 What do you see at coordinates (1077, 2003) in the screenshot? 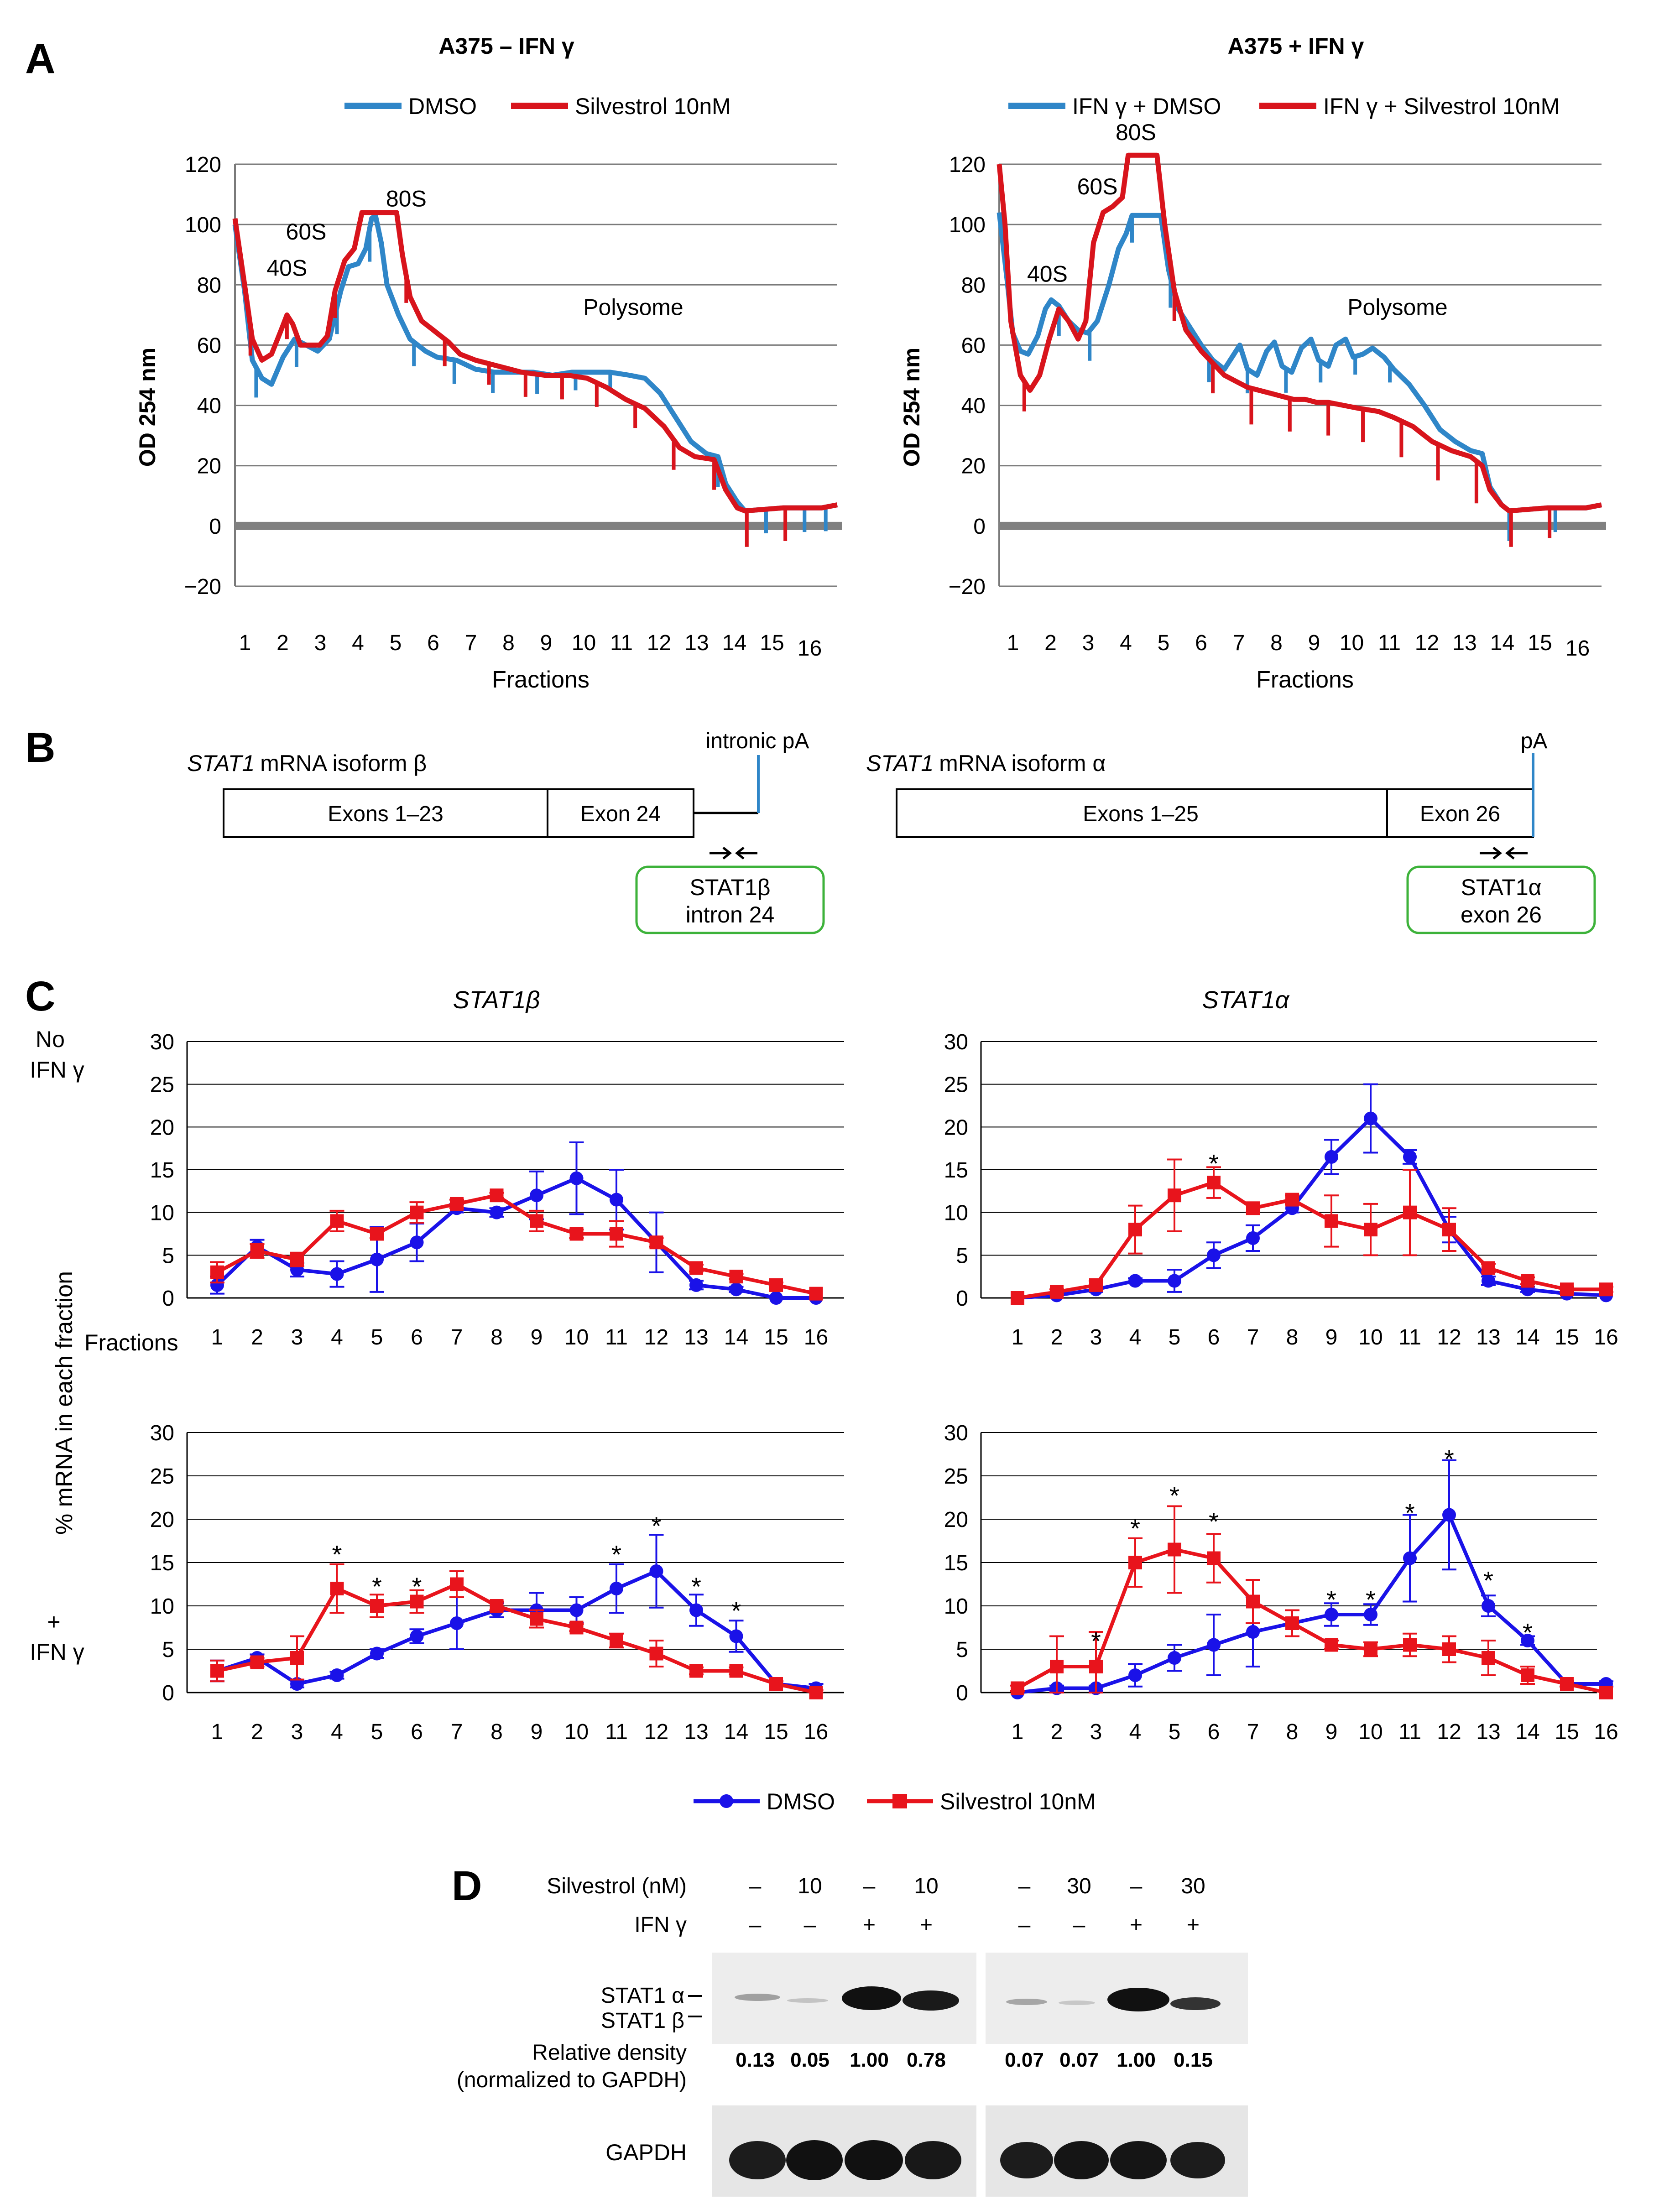
I see `band-stat1-lane6` at bounding box center [1077, 2003].